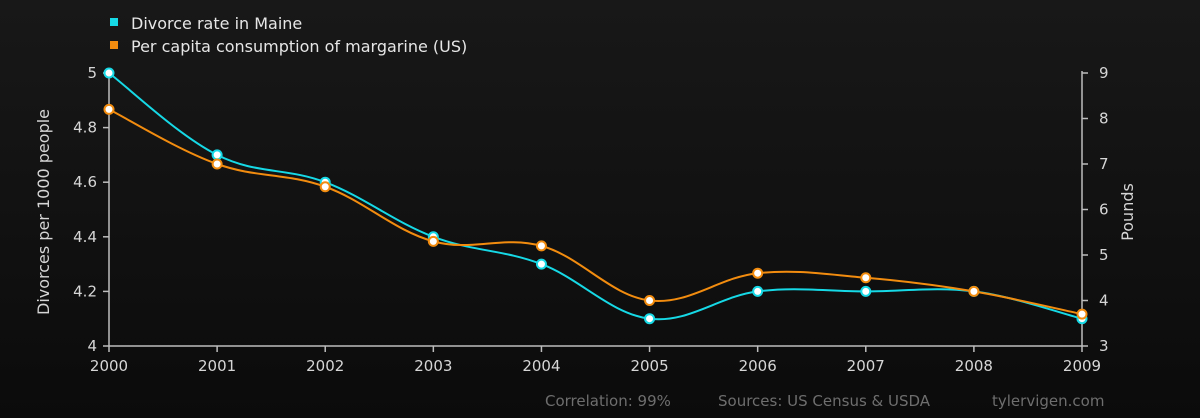  What do you see at coordinates (608, 401) in the screenshot?
I see `footer-correlation: Correlation: 99%` at bounding box center [608, 401].